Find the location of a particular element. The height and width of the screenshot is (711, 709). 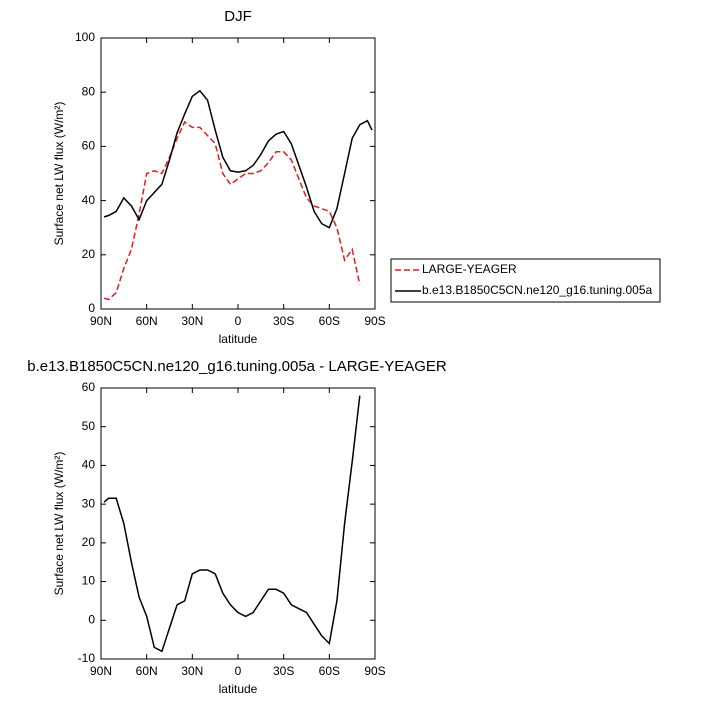

y-tick-label: 30 is located at coordinates (89, 503).